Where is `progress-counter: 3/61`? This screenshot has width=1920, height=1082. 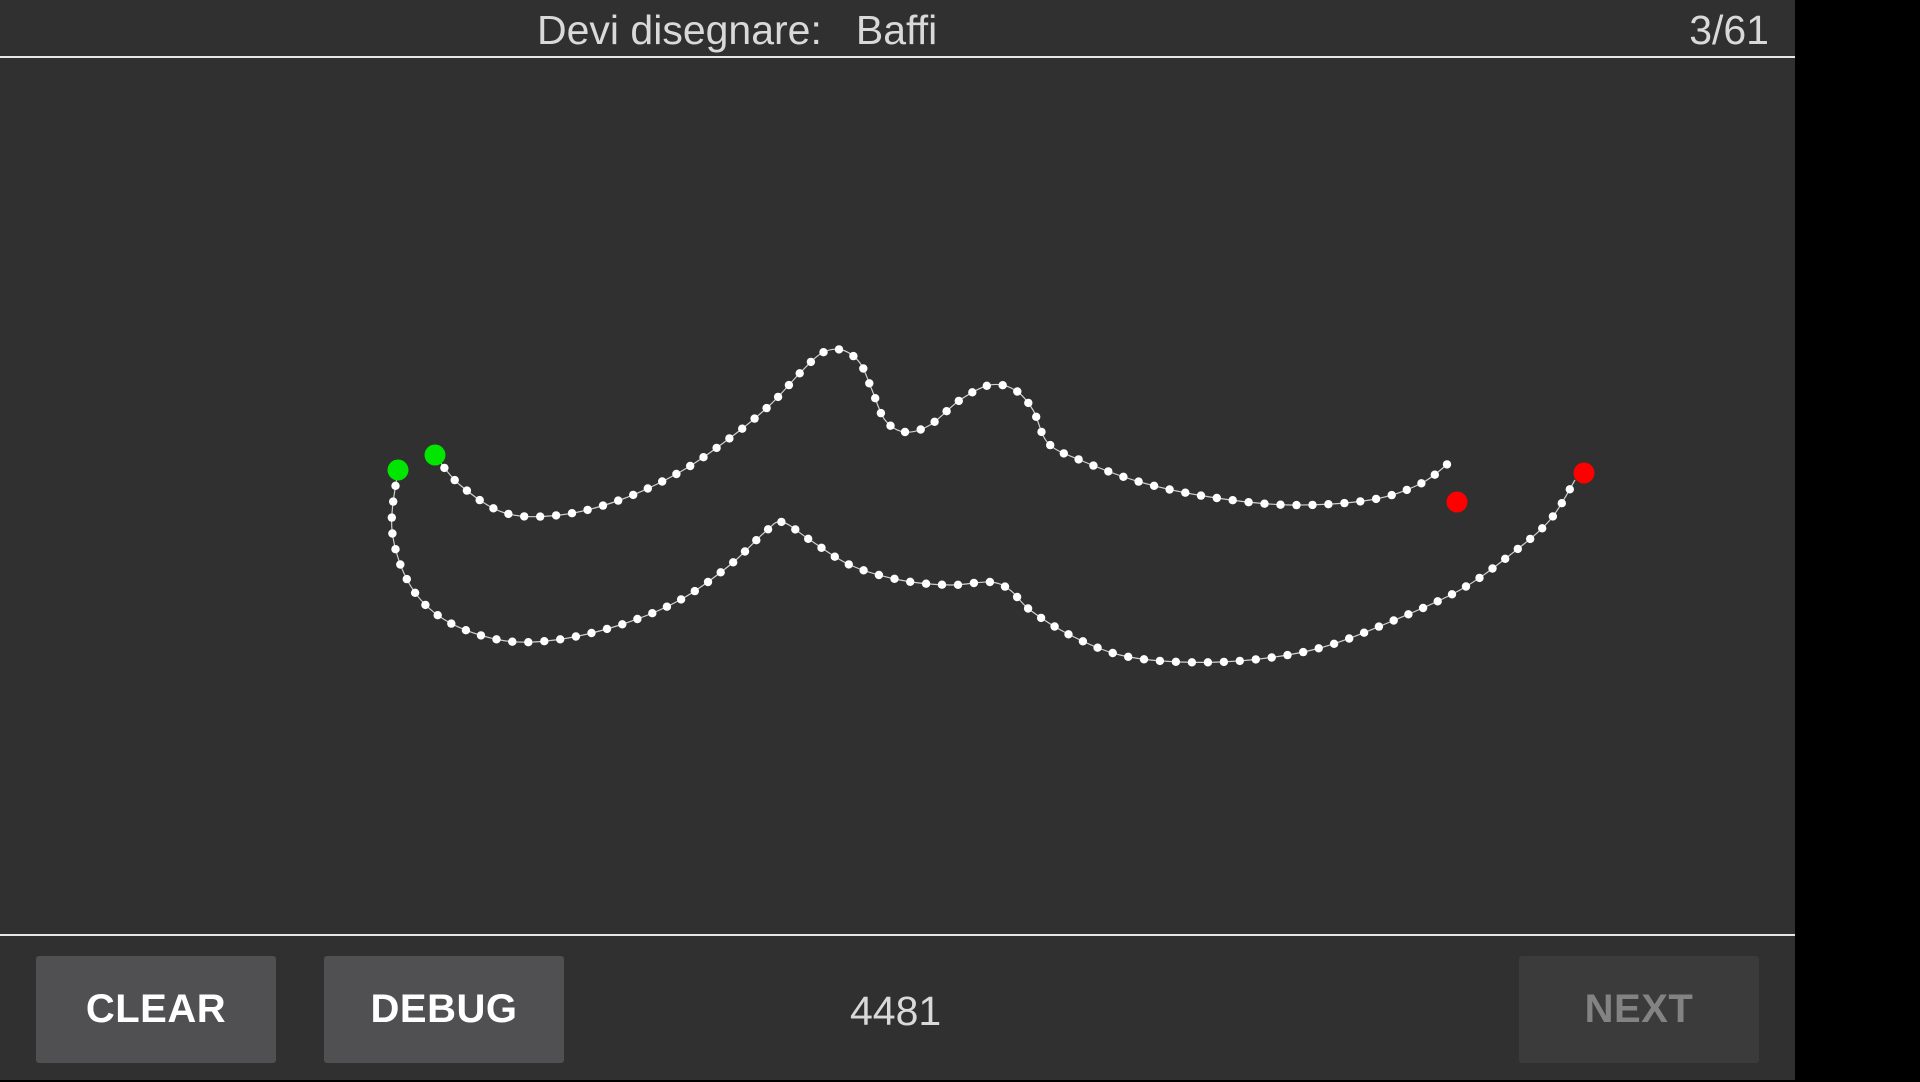
progress-counter: 3/61 is located at coordinates (1729, 30).